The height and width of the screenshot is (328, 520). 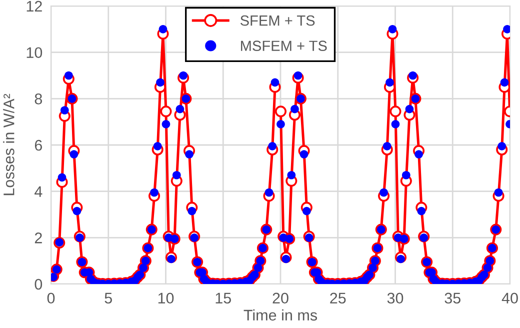 I want to click on y-tick-label: 4, so click(x=38, y=191).